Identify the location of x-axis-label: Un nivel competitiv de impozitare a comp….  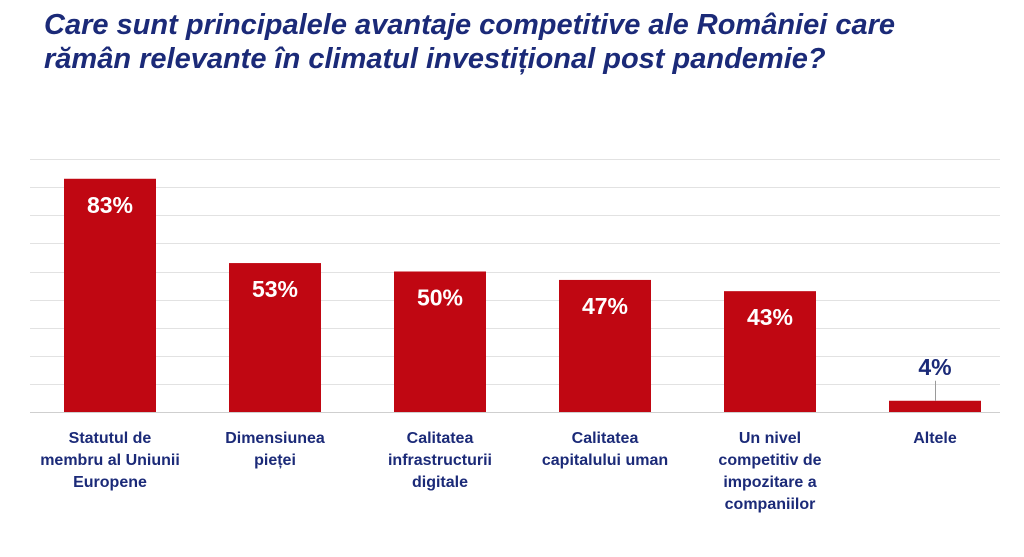
(770, 471).